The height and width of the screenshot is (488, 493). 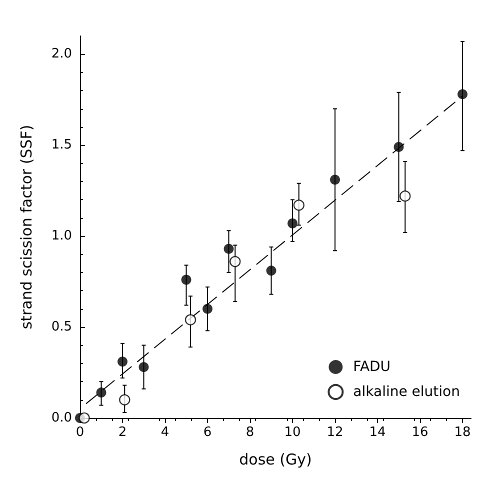 I want to click on y-tick-label: 0.5, so click(x=61, y=327).